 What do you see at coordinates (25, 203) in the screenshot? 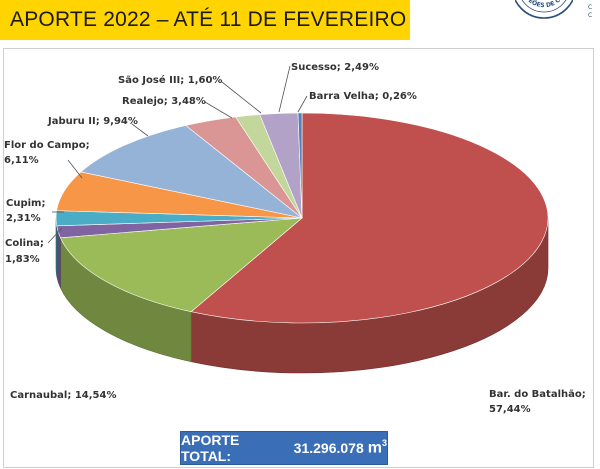
I see `slice-label-cupim: Cupim;` at bounding box center [25, 203].